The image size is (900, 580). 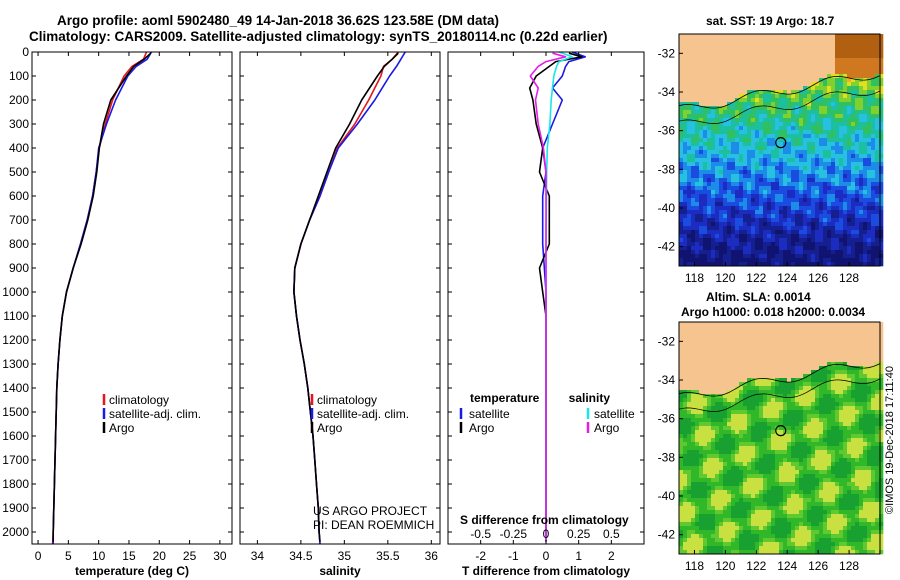 I want to click on pressure-tick-label: 1900, so click(x=15, y=508).